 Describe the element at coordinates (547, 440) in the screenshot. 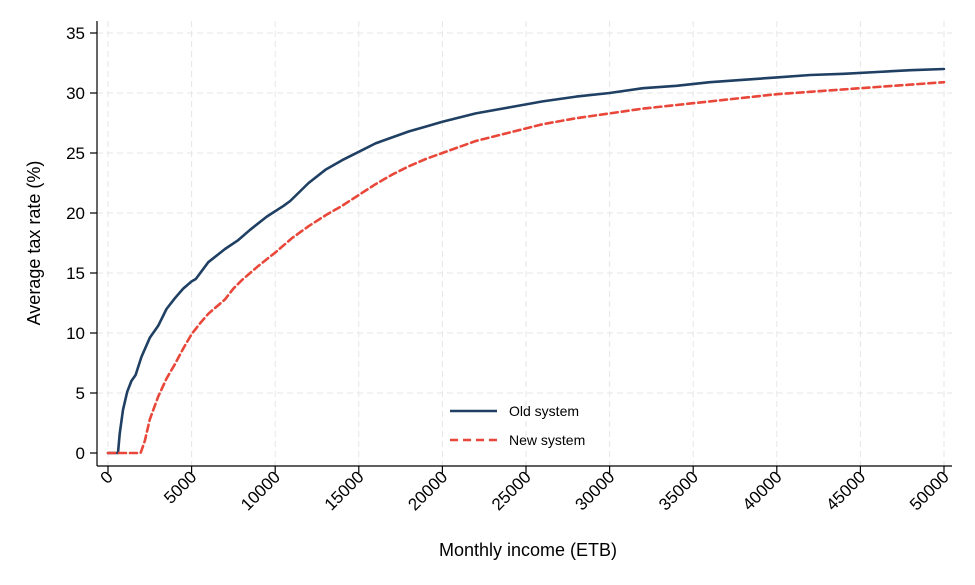

I see `legend-label-new-system: New system` at that location.